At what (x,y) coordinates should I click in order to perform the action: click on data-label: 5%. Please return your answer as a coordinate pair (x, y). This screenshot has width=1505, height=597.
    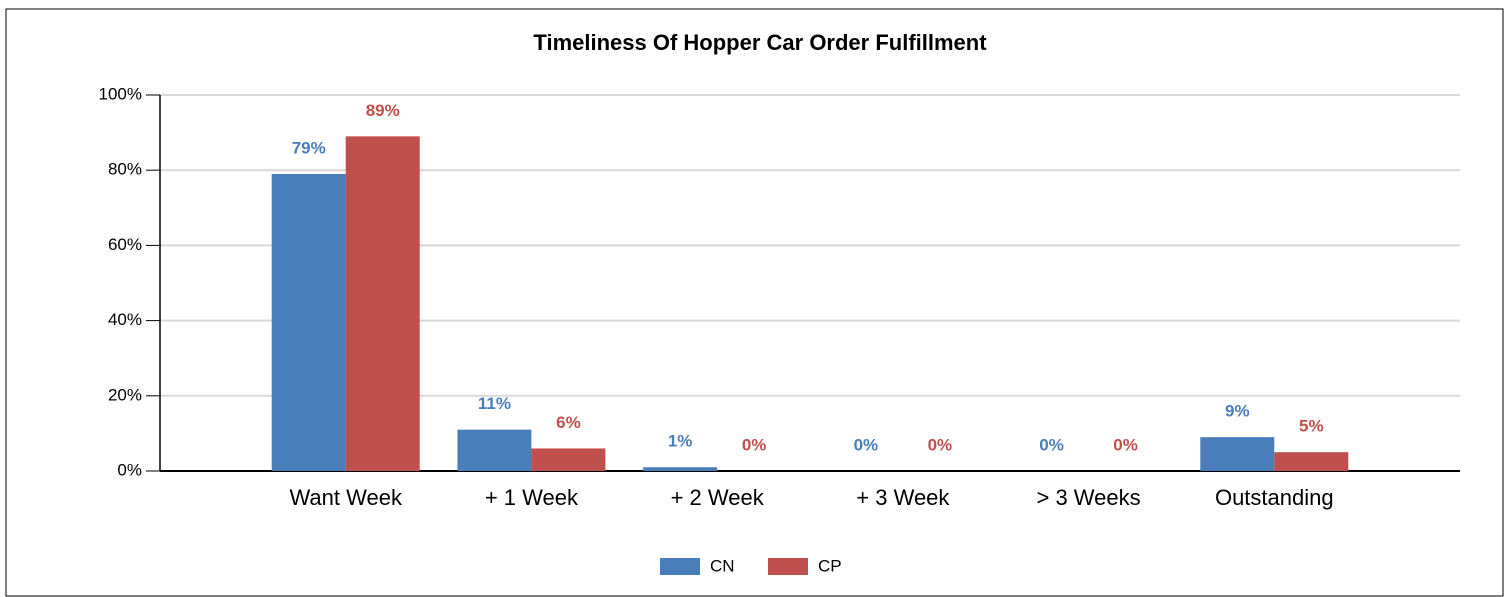
    Looking at the image, I should click on (1311, 426).